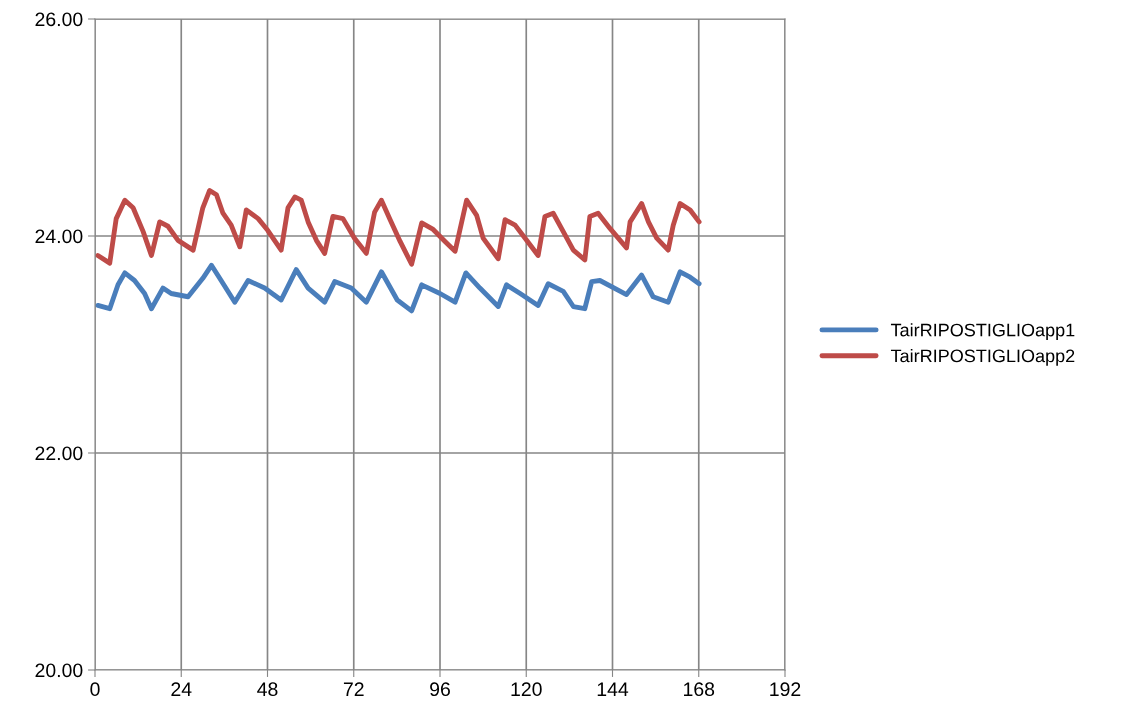 The image size is (1136, 722). I want to click on x-tick-label: 0, so click(95, 689).